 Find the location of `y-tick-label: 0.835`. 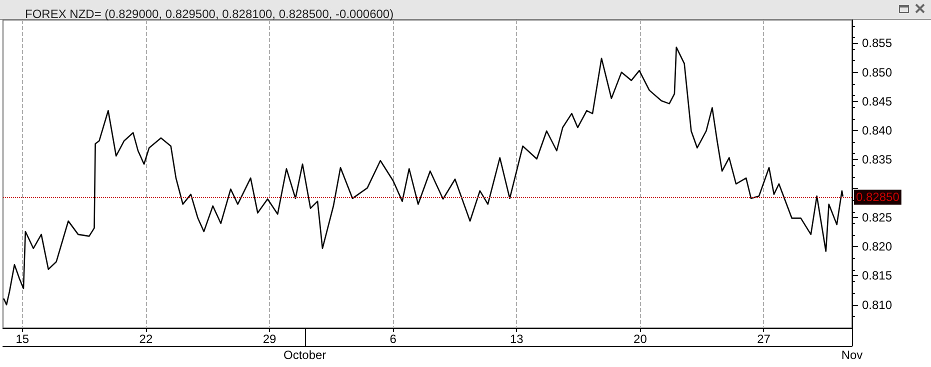

y-tick-label: 0.835 is located at coordinates (877, 159).